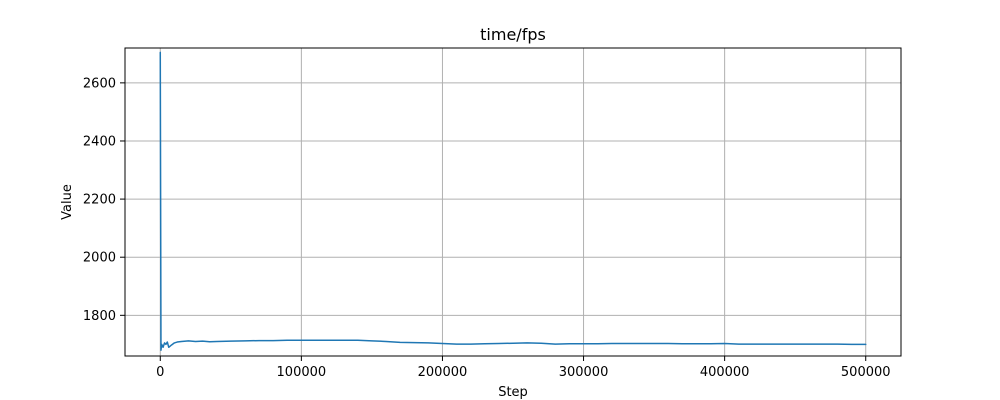 Image resolution: width=1000 pixels, height=400 pixels. I want to click on y-axis-ticks: 1800 2000 2200 2400 2600, so click(104, 200).